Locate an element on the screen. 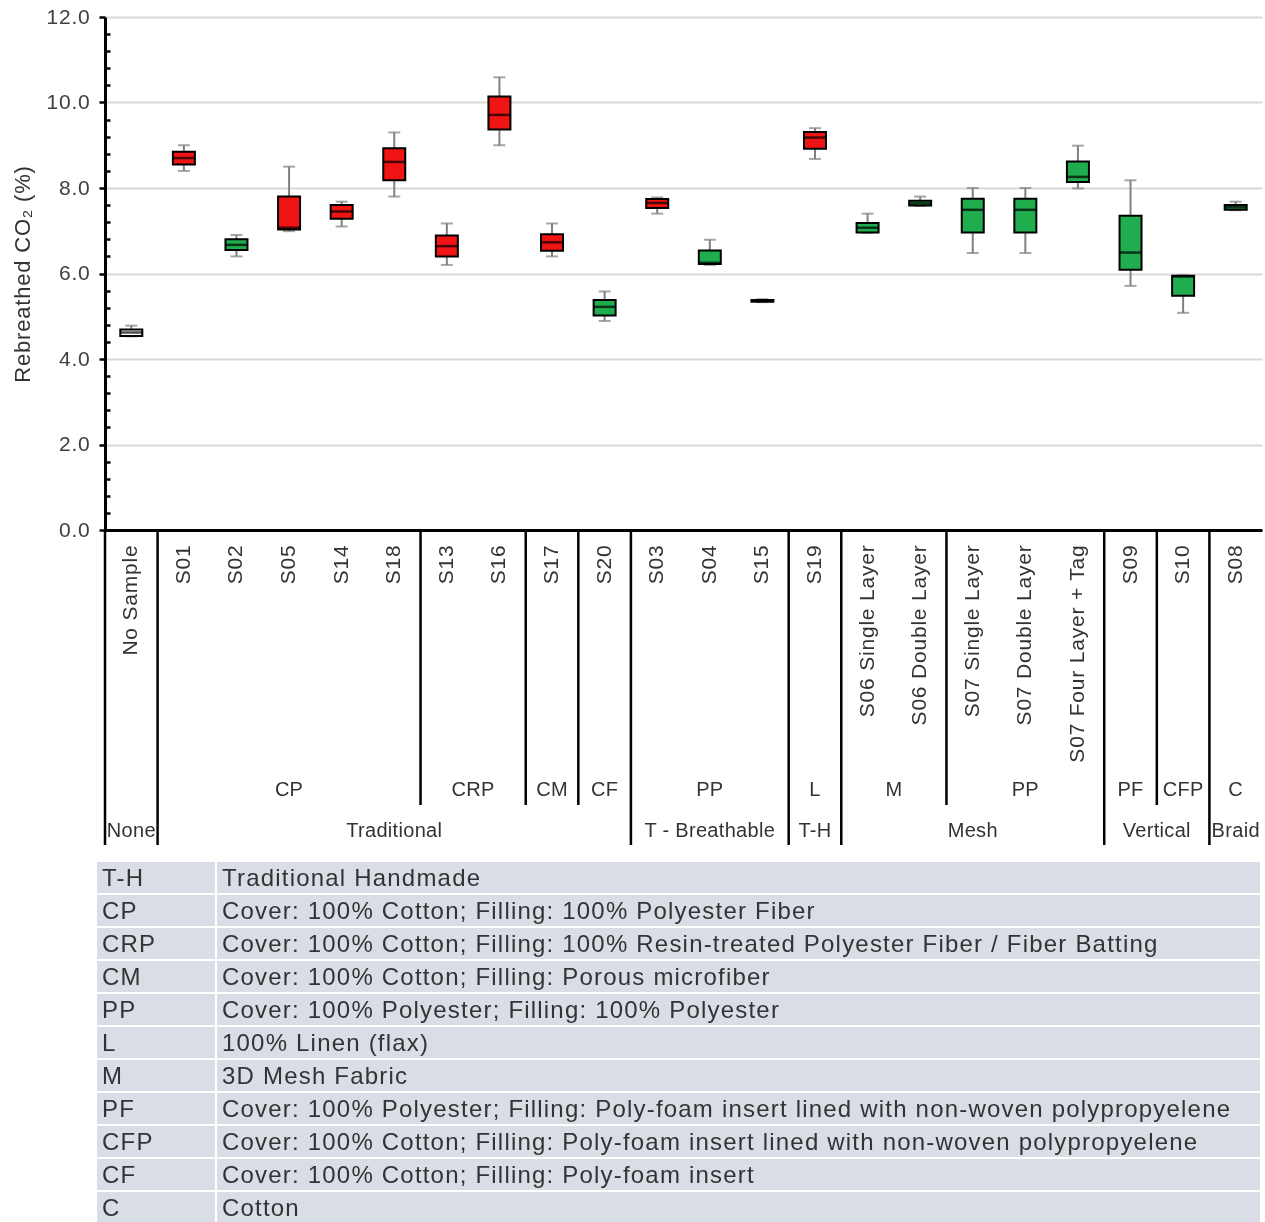 This screenshot has width=1265, height=1222. x-tick-label: S03 is located at coordinates (656, 564).